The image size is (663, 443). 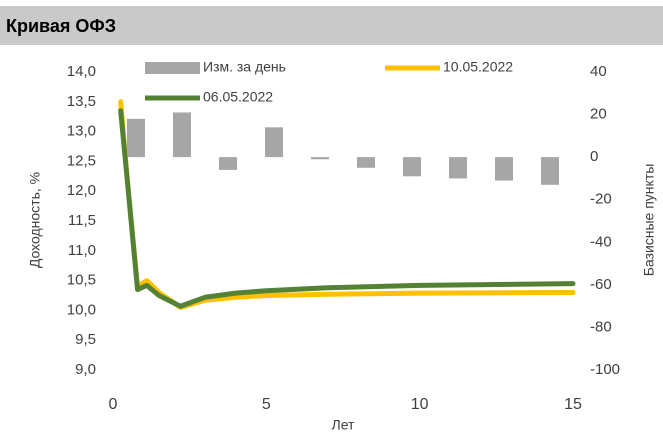 What do you see at coordinates (81, 71) in the screenshot?
I see `y-tick-label: 14,0` at bounding box center [81, 71].